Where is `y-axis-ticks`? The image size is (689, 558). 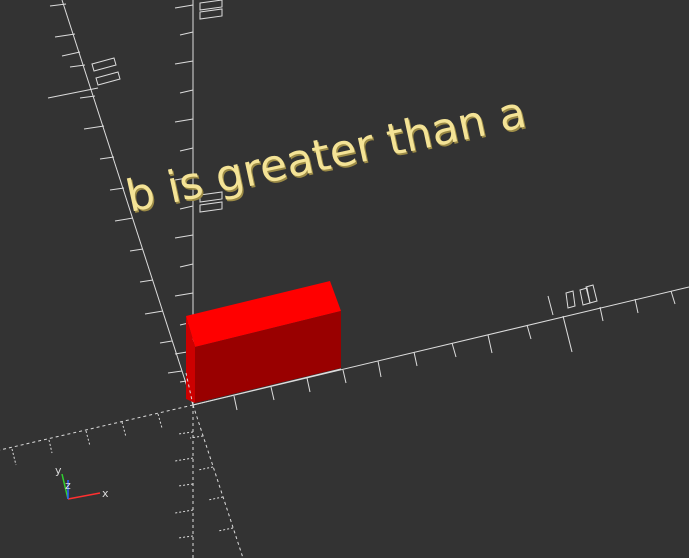
y-axis-ticks is located at coordinates (115, 188).